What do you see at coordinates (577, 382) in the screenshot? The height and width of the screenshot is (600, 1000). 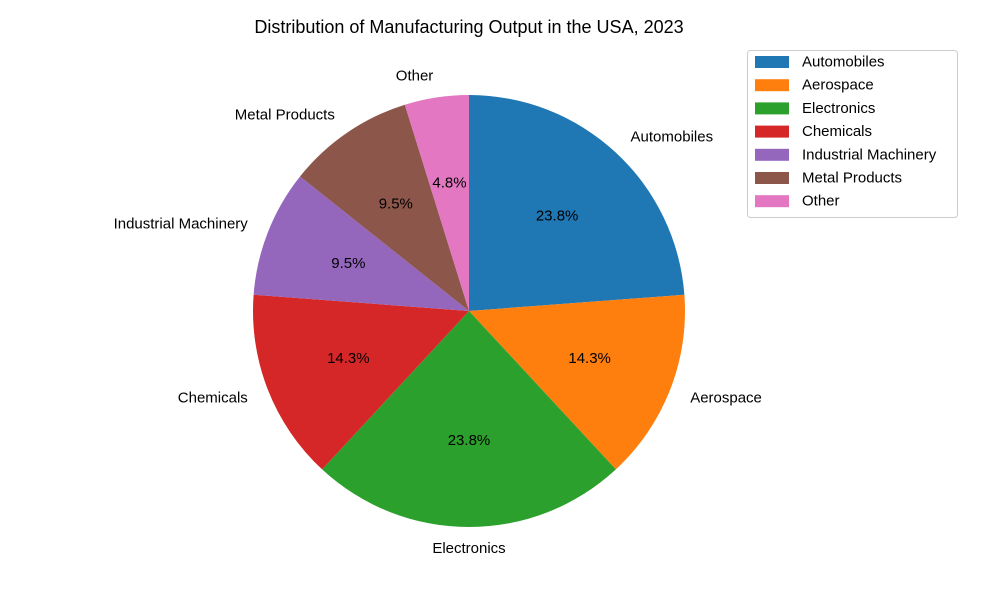 I see `pie-slice-aerospace` at bounding box center [577, 382].